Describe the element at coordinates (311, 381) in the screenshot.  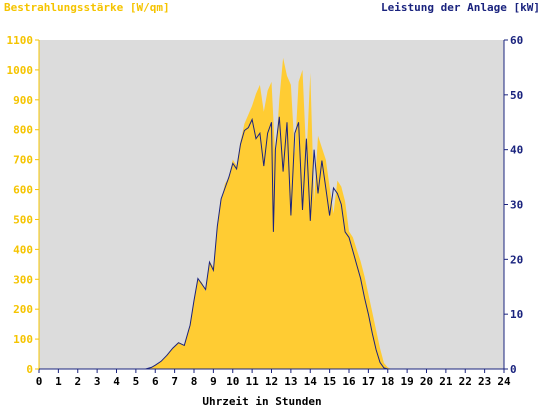
I see `x-tick-label: 14` at that location.